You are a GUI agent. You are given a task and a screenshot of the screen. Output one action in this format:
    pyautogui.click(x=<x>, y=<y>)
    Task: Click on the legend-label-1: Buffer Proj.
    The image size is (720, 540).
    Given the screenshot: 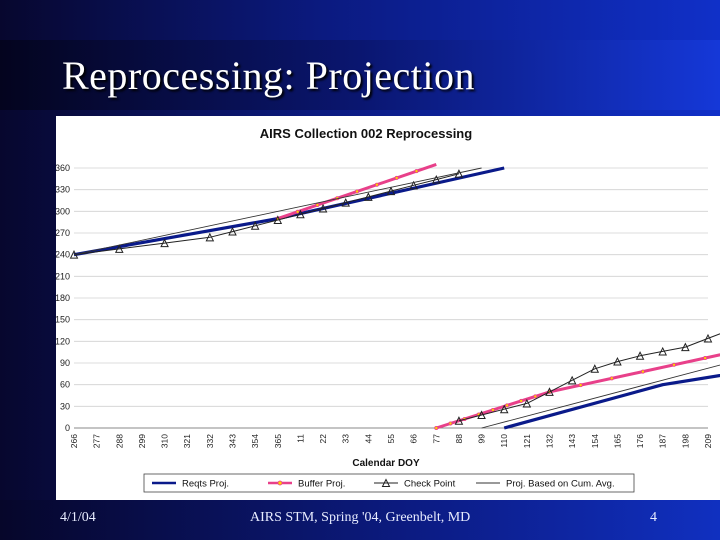 What is the action you would take?
    pyautogui.click(x=321, y=484)
    